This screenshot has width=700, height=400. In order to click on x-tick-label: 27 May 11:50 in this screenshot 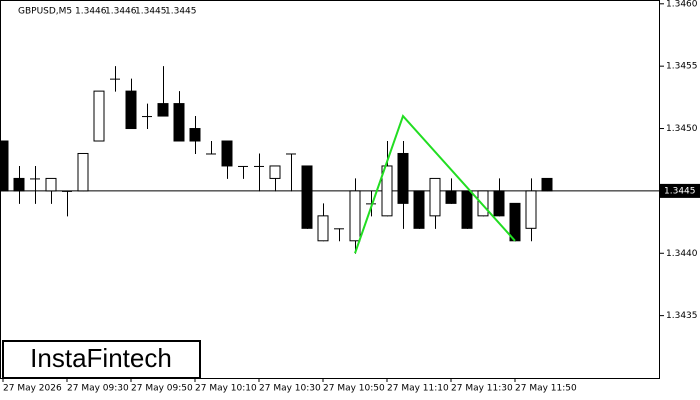, I will do `click(546, 389)`.